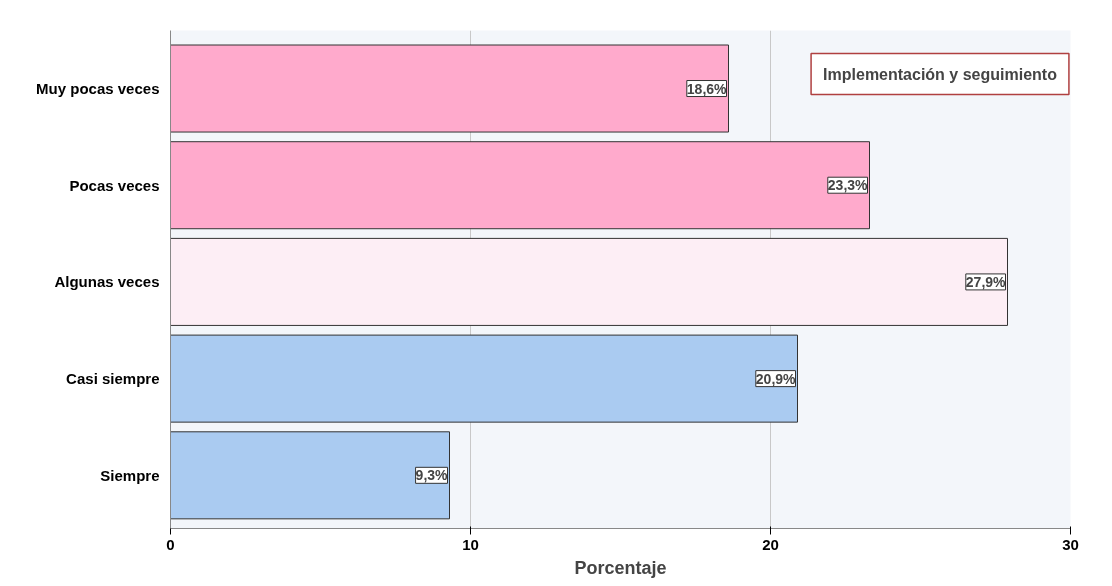  What do you see at coordinates (470, 544) in the screenshot?
I see `x-tick-label: 10` at bounding box center [470, 544].